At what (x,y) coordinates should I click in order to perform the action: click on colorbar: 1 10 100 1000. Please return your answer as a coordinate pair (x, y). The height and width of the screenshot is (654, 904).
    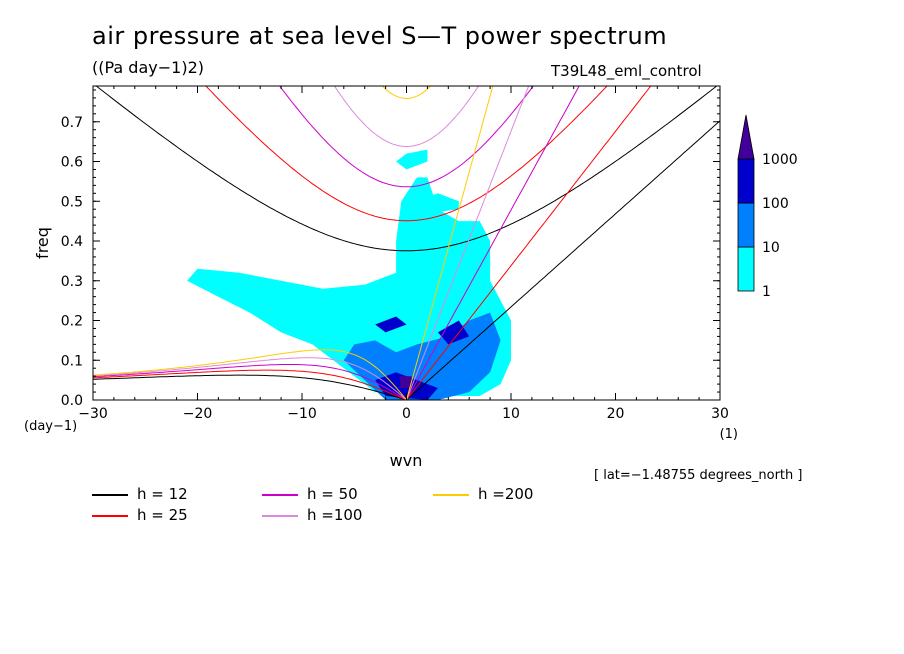
    Looking at the image, I should click on (767, 207).